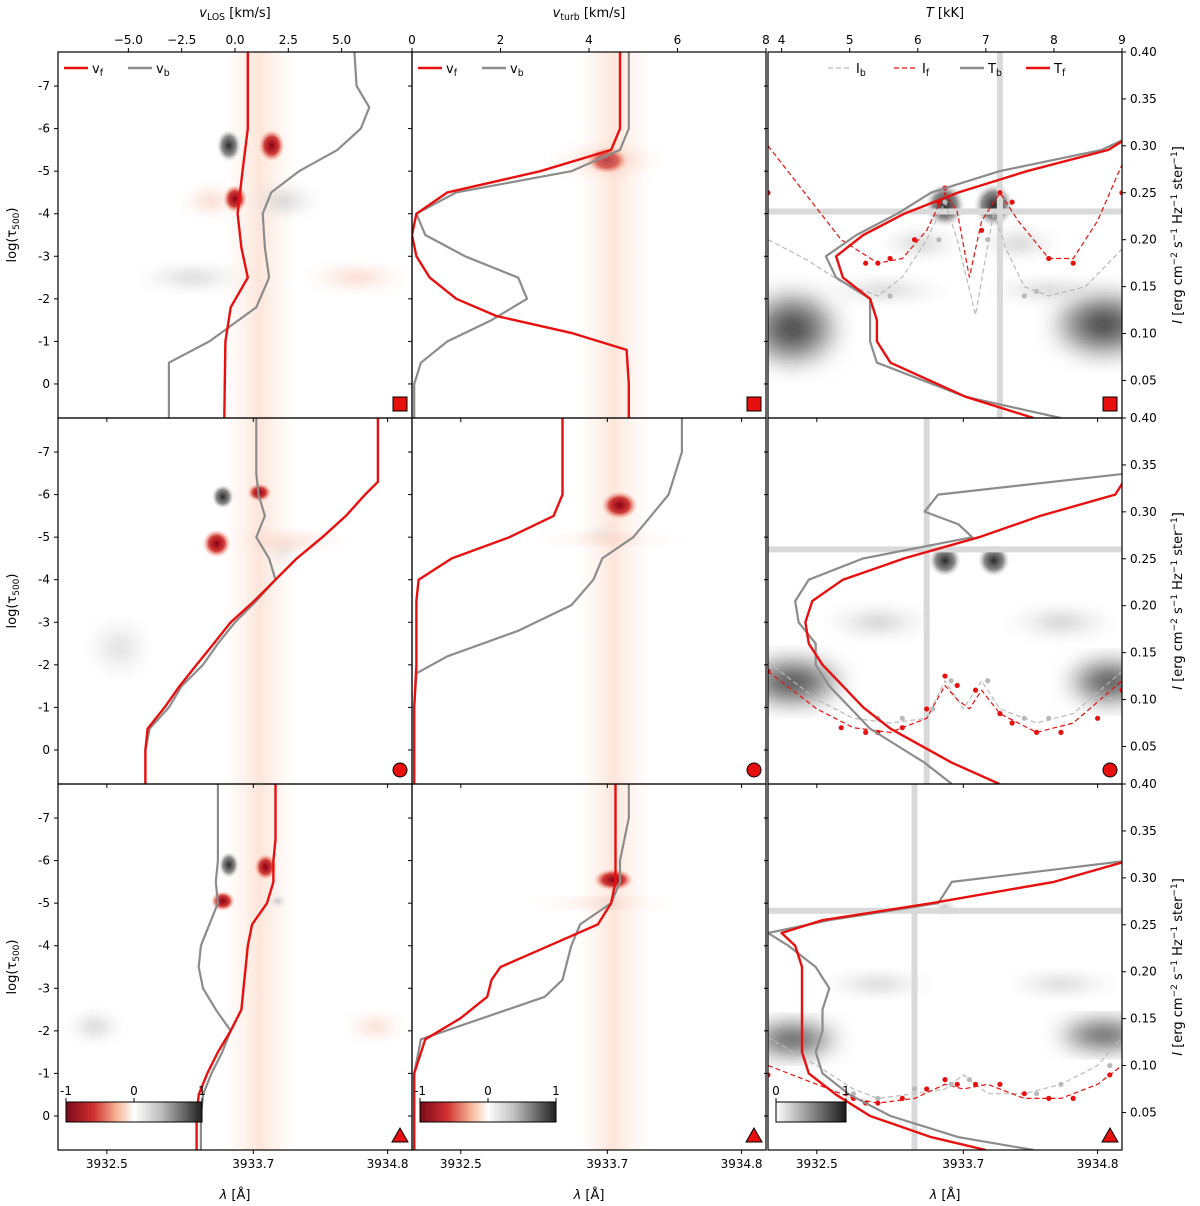 The image size is (1200, 1206). I want to click on lambda-tick-label: 3932.5, so click(461, 1164).